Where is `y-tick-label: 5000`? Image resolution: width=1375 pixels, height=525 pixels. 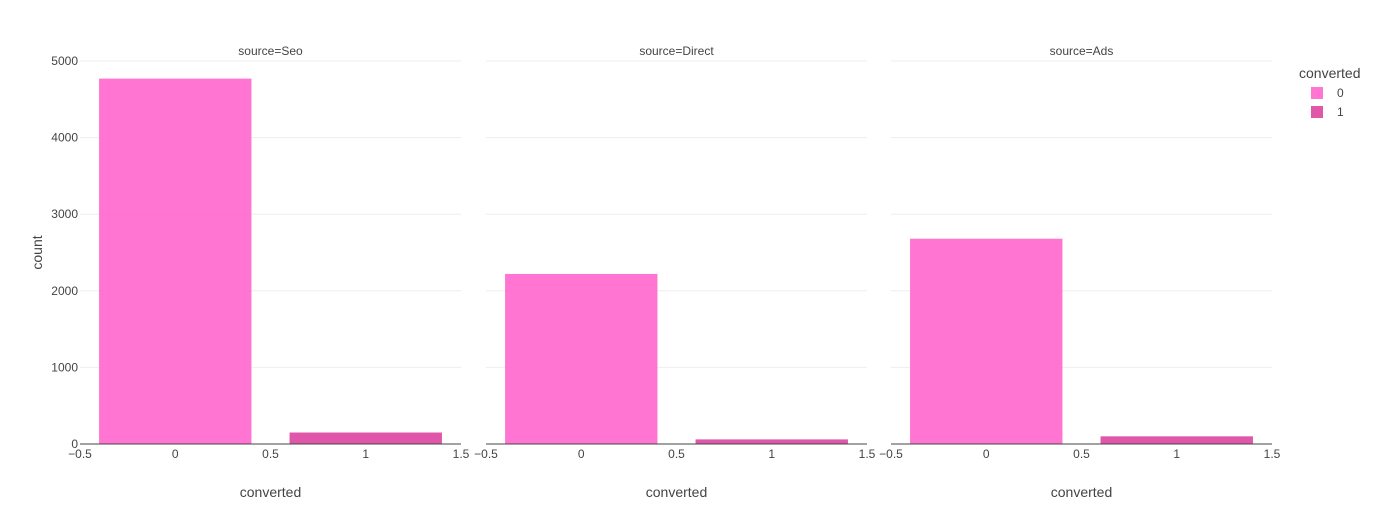
y-tick-label: 5000 is located at coordinates (64, 61).